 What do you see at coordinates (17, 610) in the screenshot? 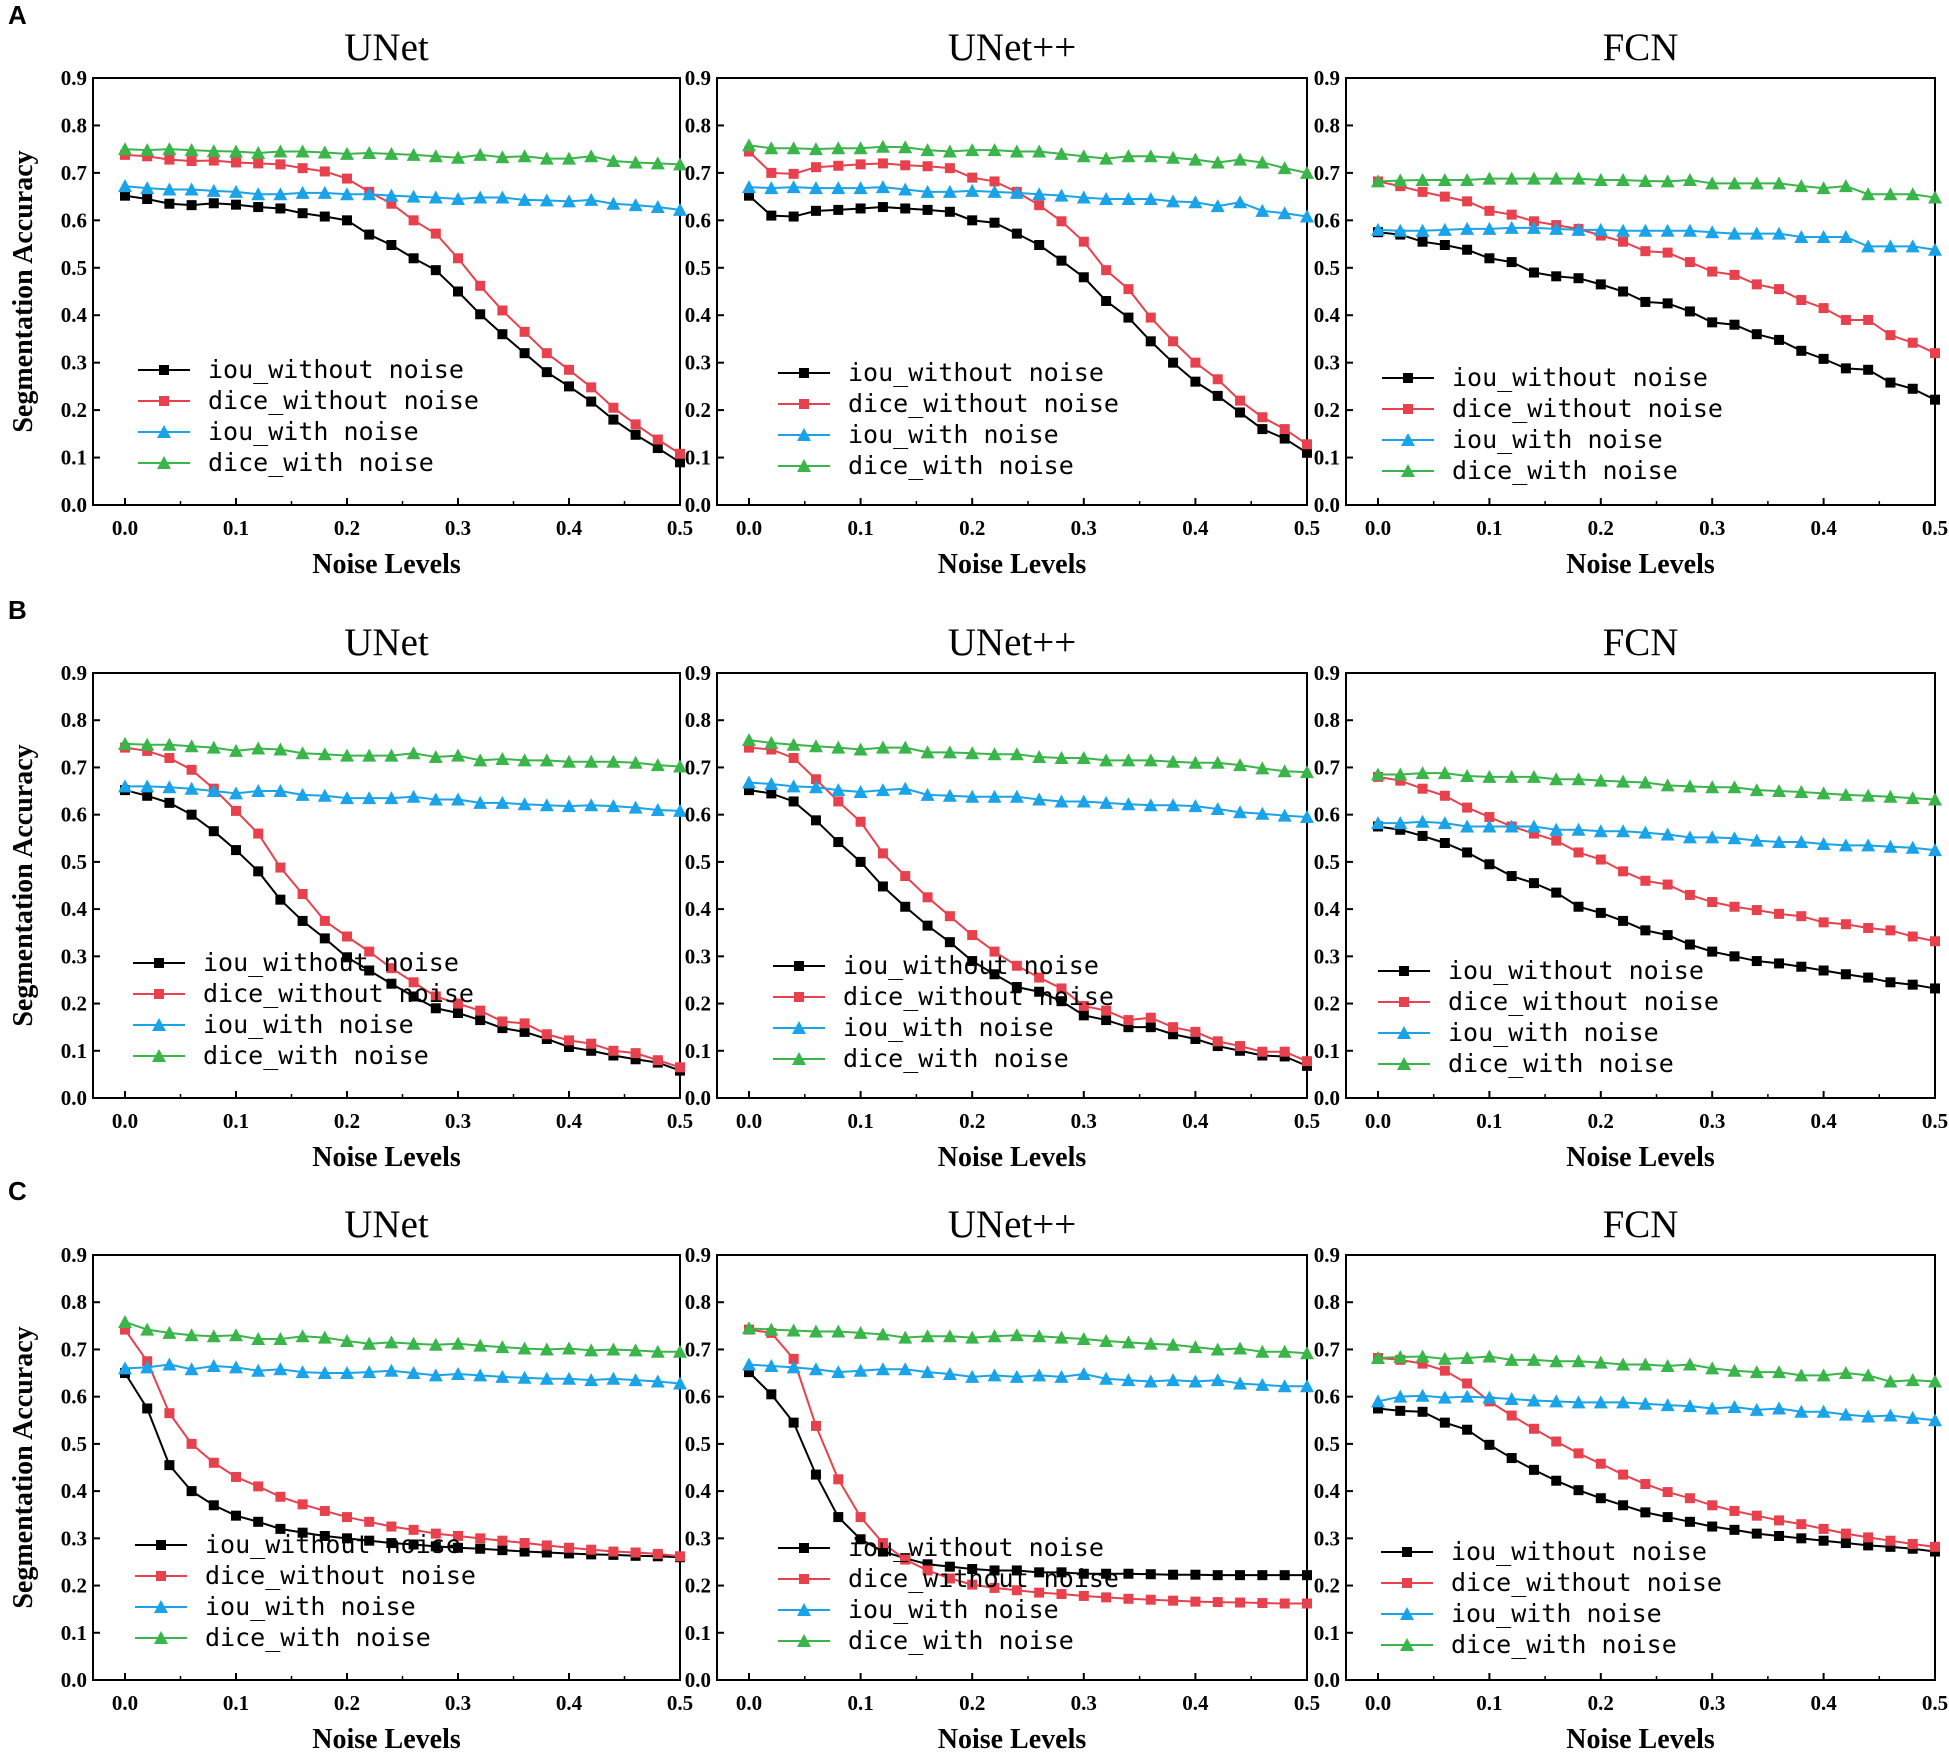
I see `row-label-b: B` at bounding box center [17, 610].